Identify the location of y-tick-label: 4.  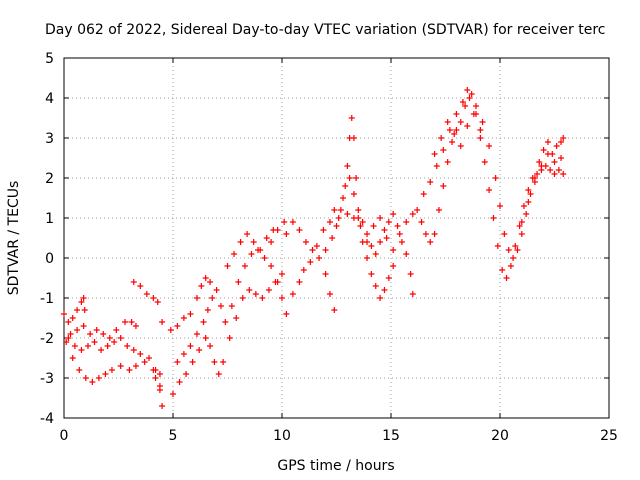
(49, 99).